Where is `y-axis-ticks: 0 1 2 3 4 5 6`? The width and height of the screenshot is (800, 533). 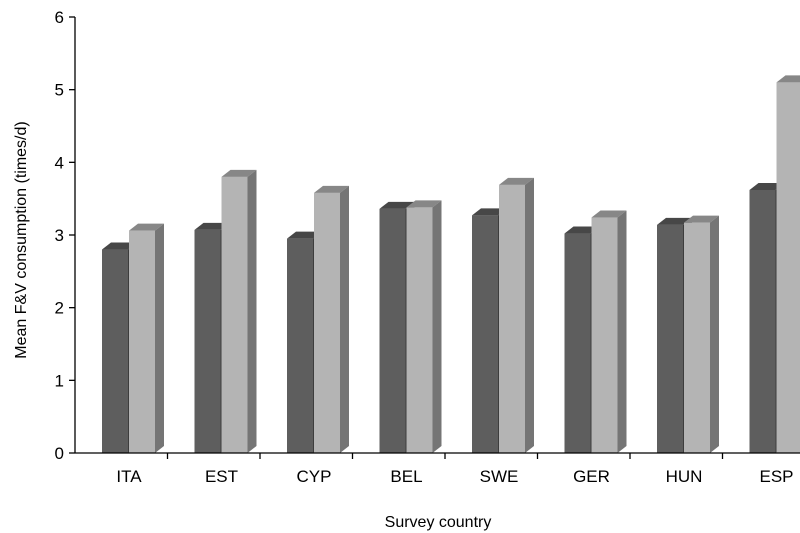 y-axis-ticks: 0 1 2 3 4 5 6 is located at coordinates (65, 235).